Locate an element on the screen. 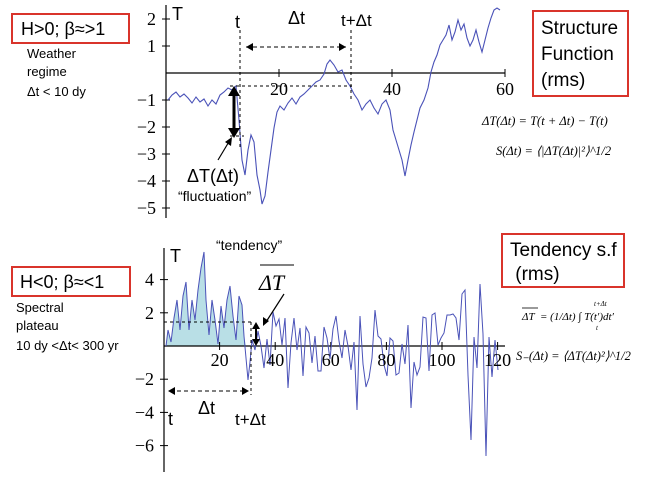  top-y-tick-label: −1 is located at coordinates (146, 100).